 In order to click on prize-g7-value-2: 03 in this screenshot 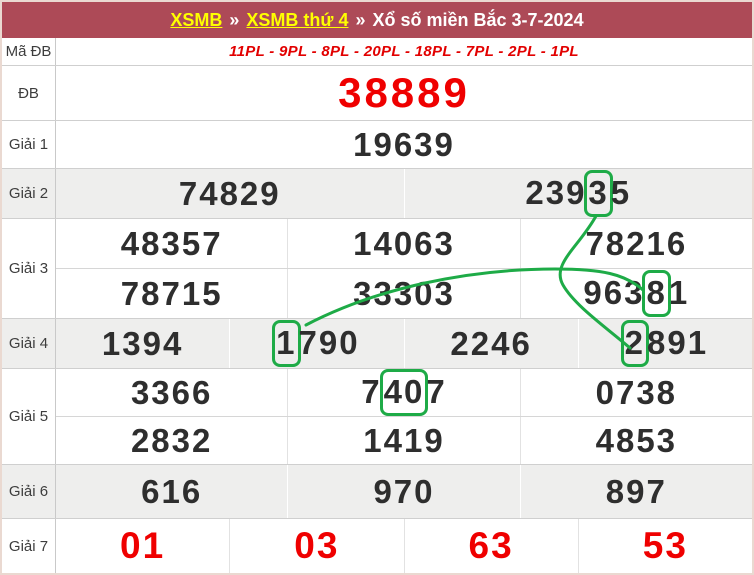, I will do `click(317, 545)`.